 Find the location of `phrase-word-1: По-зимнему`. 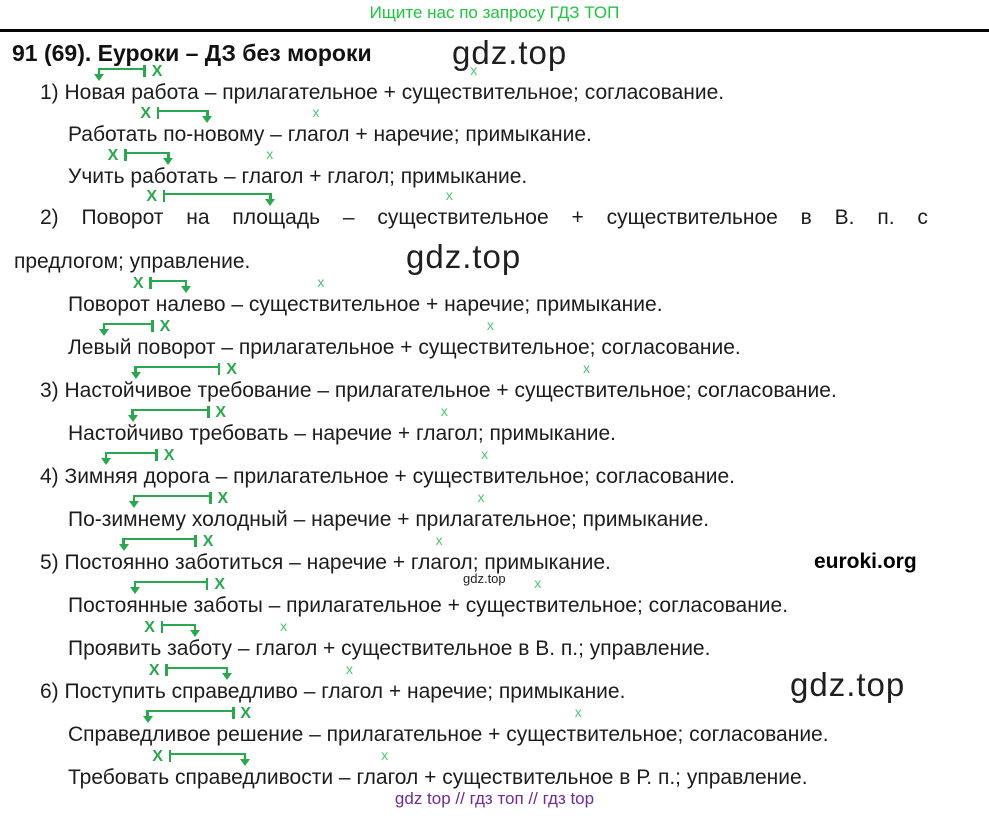

phrase-word-1: По-зимнему is located at coordinates (127, 519).